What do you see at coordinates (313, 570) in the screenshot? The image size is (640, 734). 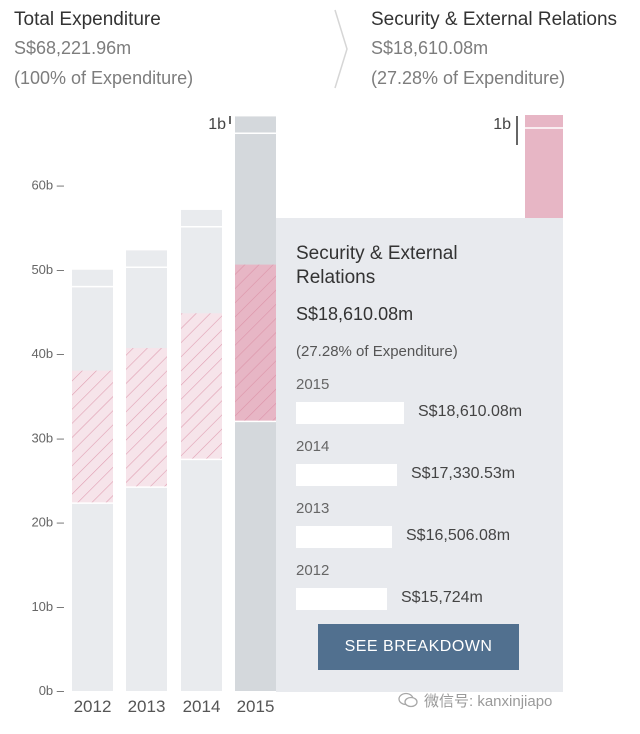 I see `tooltip-row-year: 2012` at bounding box center [313, 570].